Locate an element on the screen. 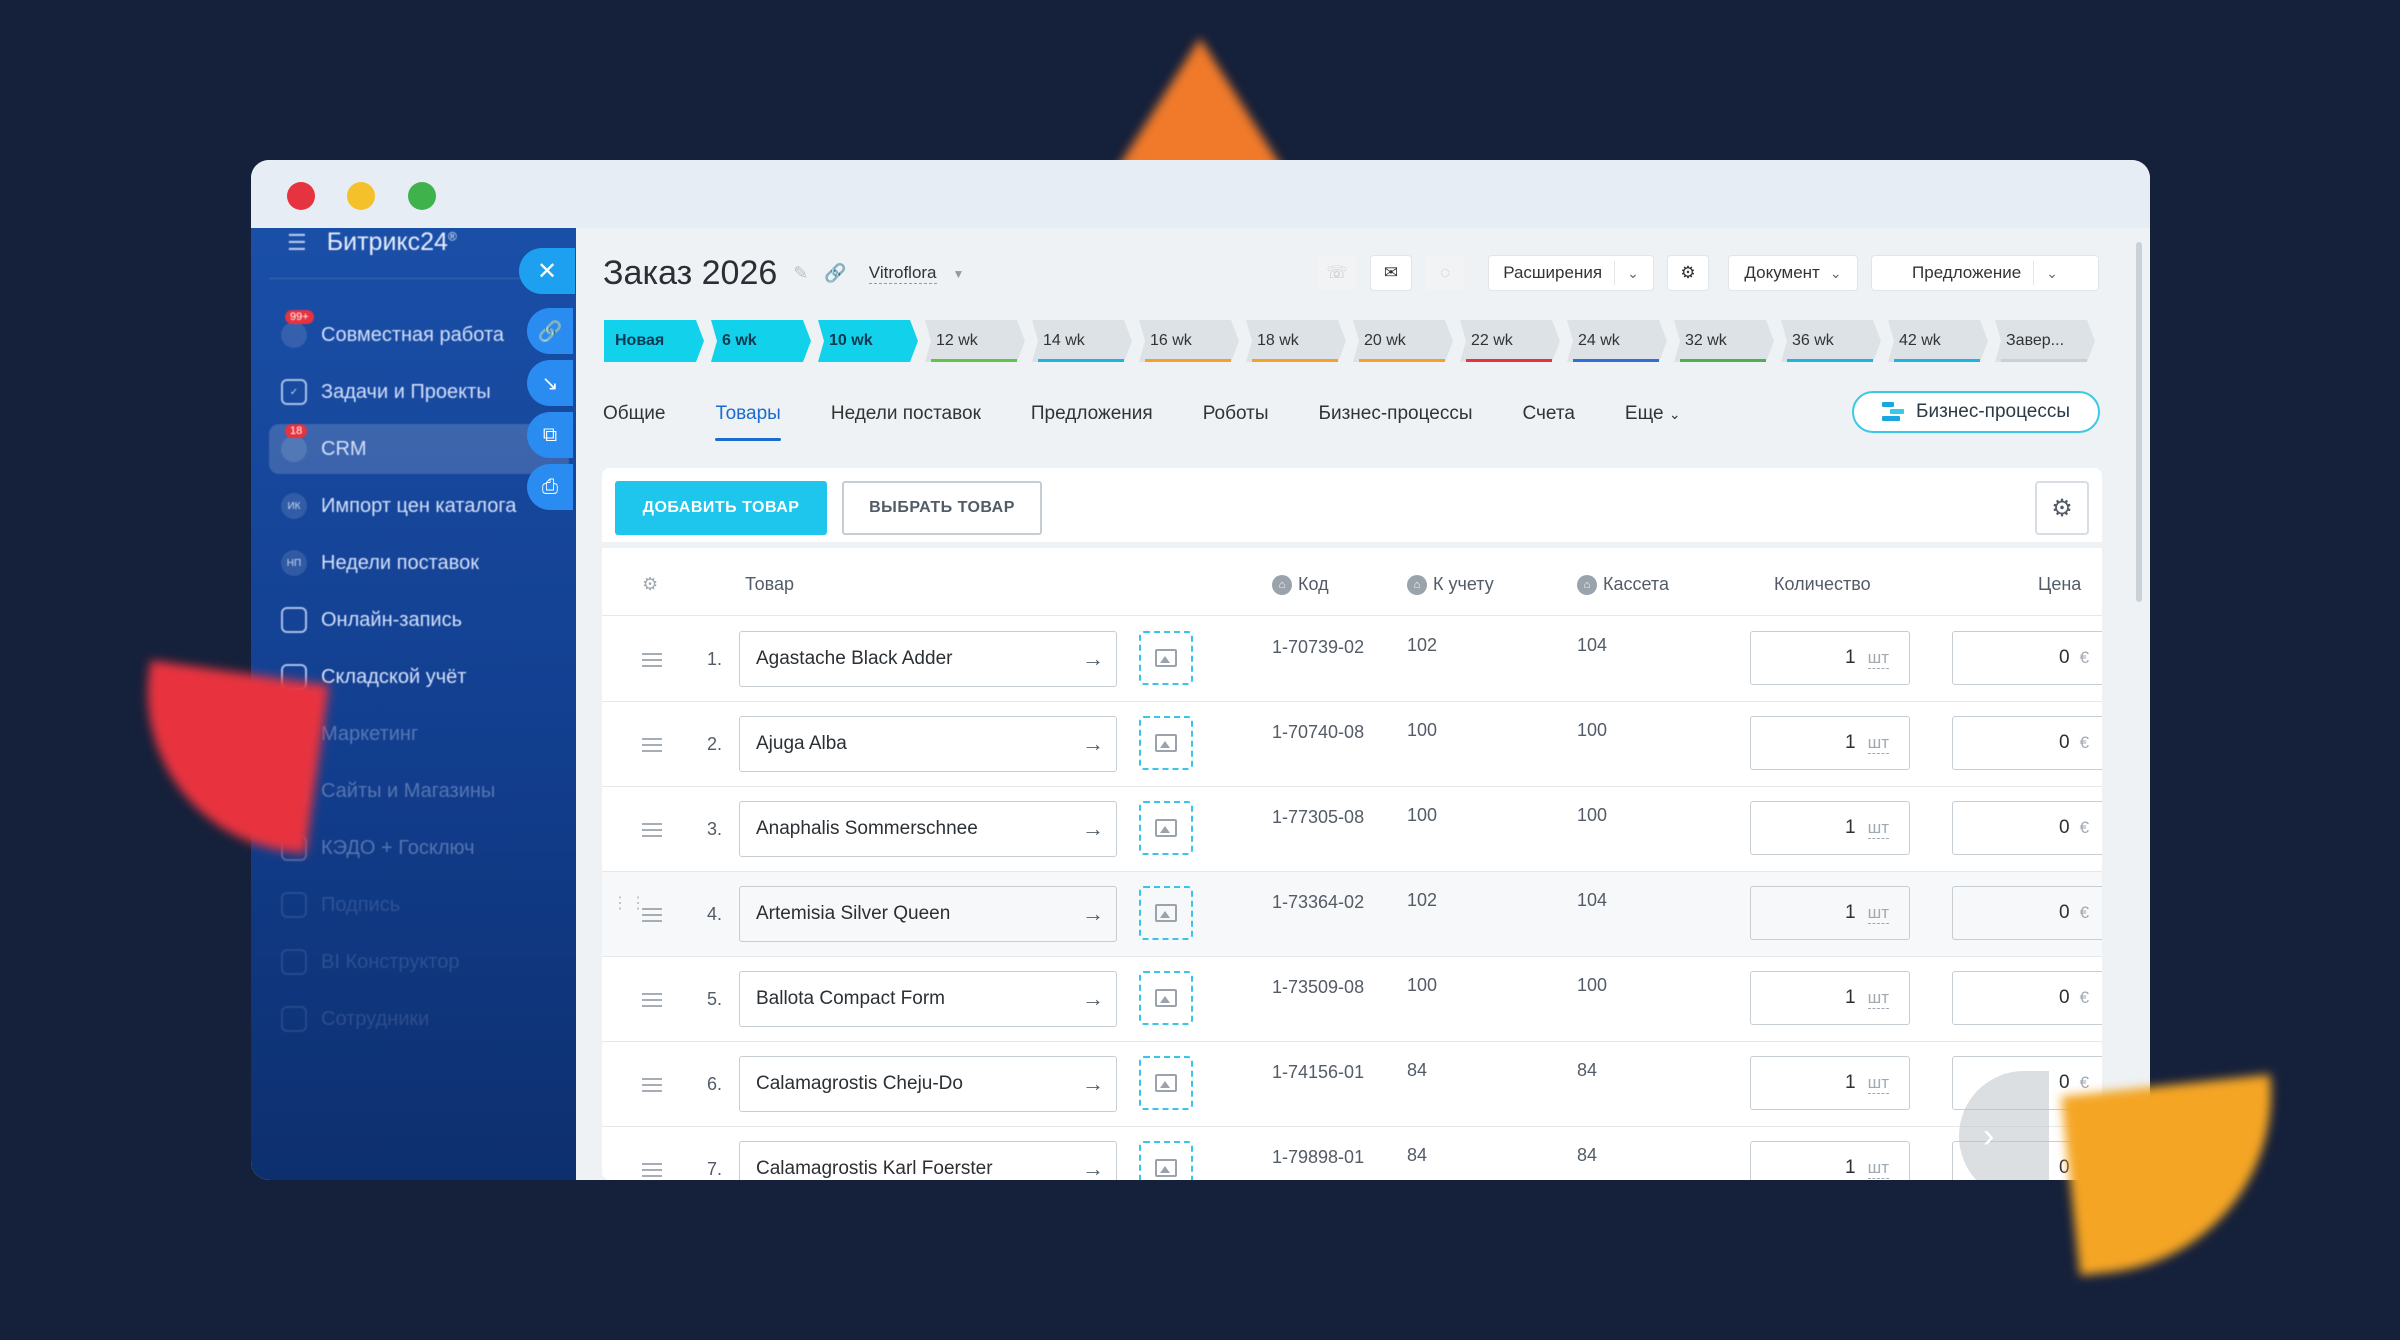 Image resolution: width=2400 pixels, height=1340 pixels. sidebar-item-booking: Онлайн-запись is located at coordinates (426, 620).